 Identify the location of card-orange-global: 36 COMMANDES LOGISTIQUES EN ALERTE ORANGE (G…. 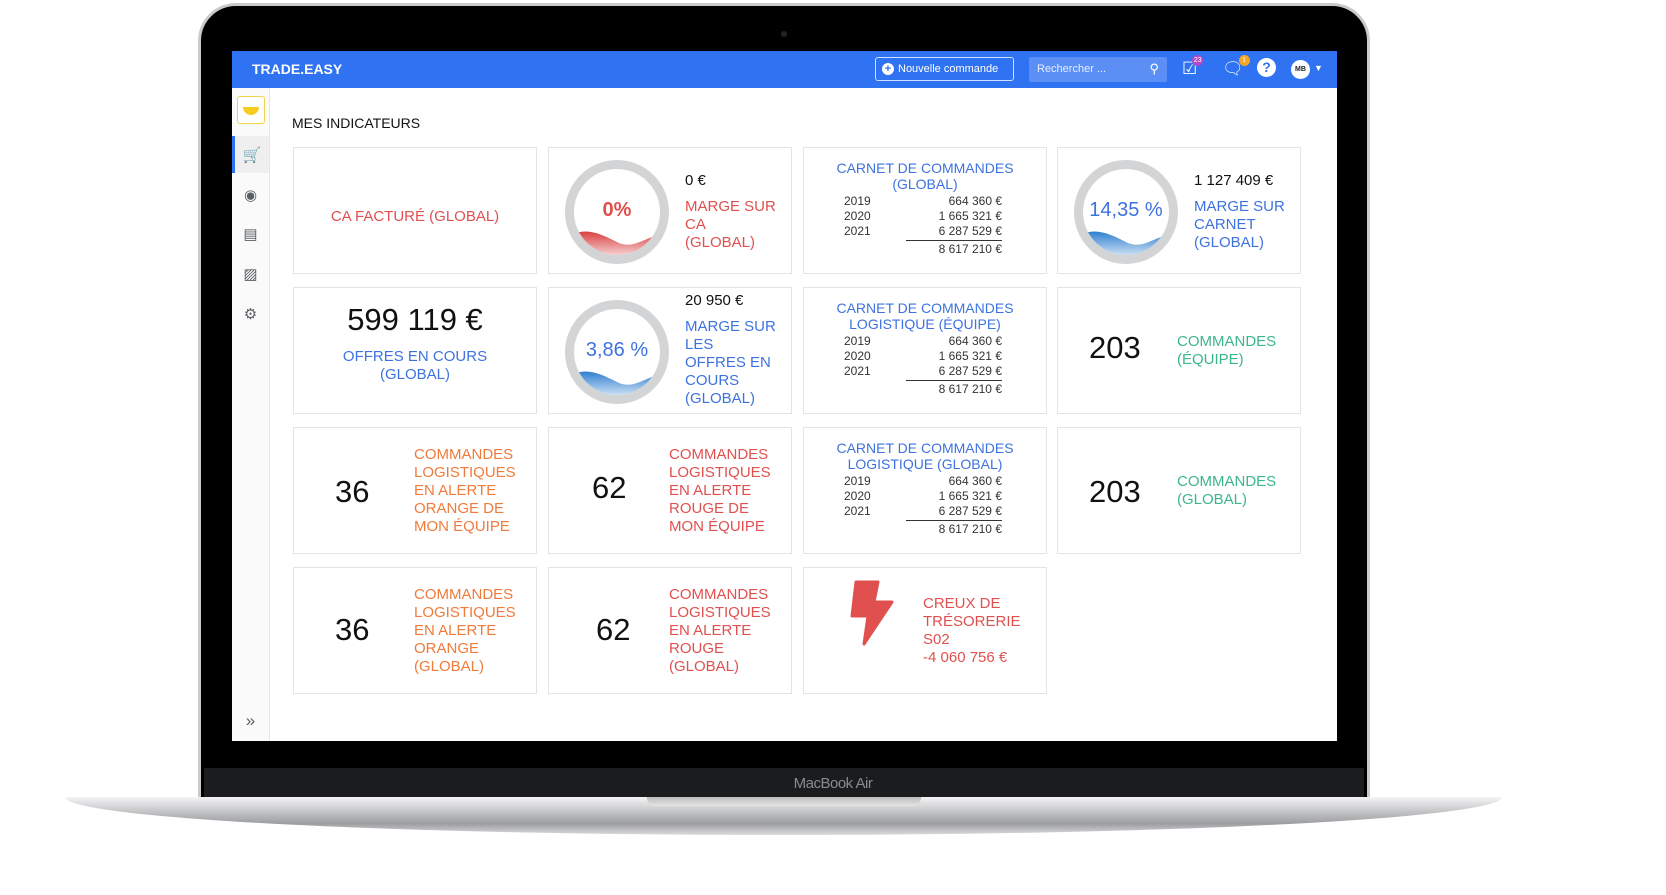
(415, 630).